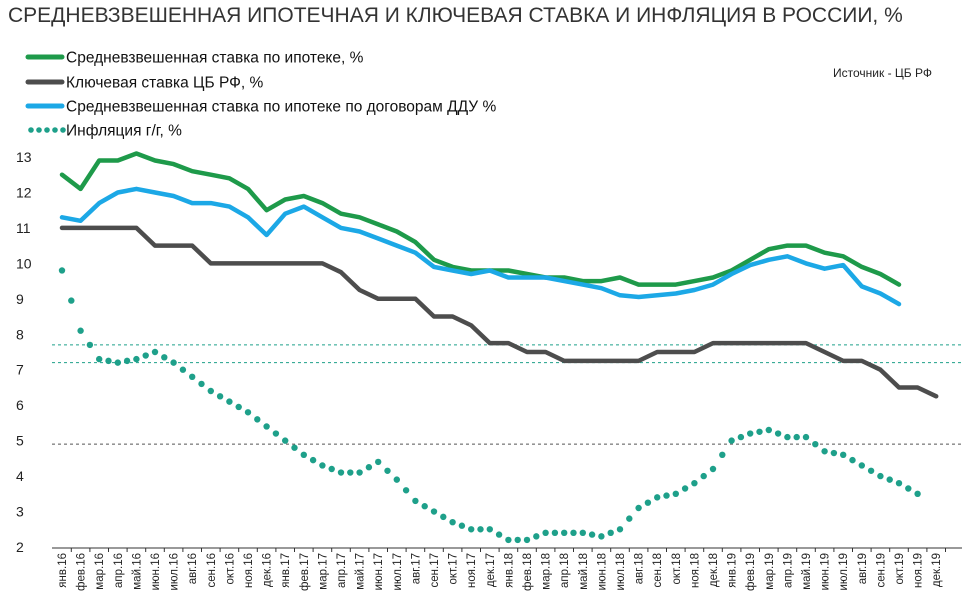 This screenshot has height=606, width=966. I want to click on x-tick-label: ноя.17, so click(472, 570).